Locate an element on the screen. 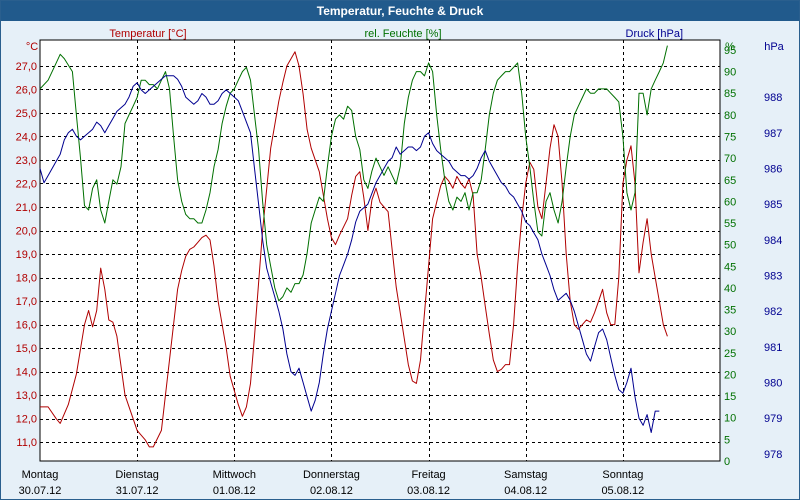 This screenshot has width=800, height=500. humidity-tick-label: 40 is located at coordinates (730, 289).